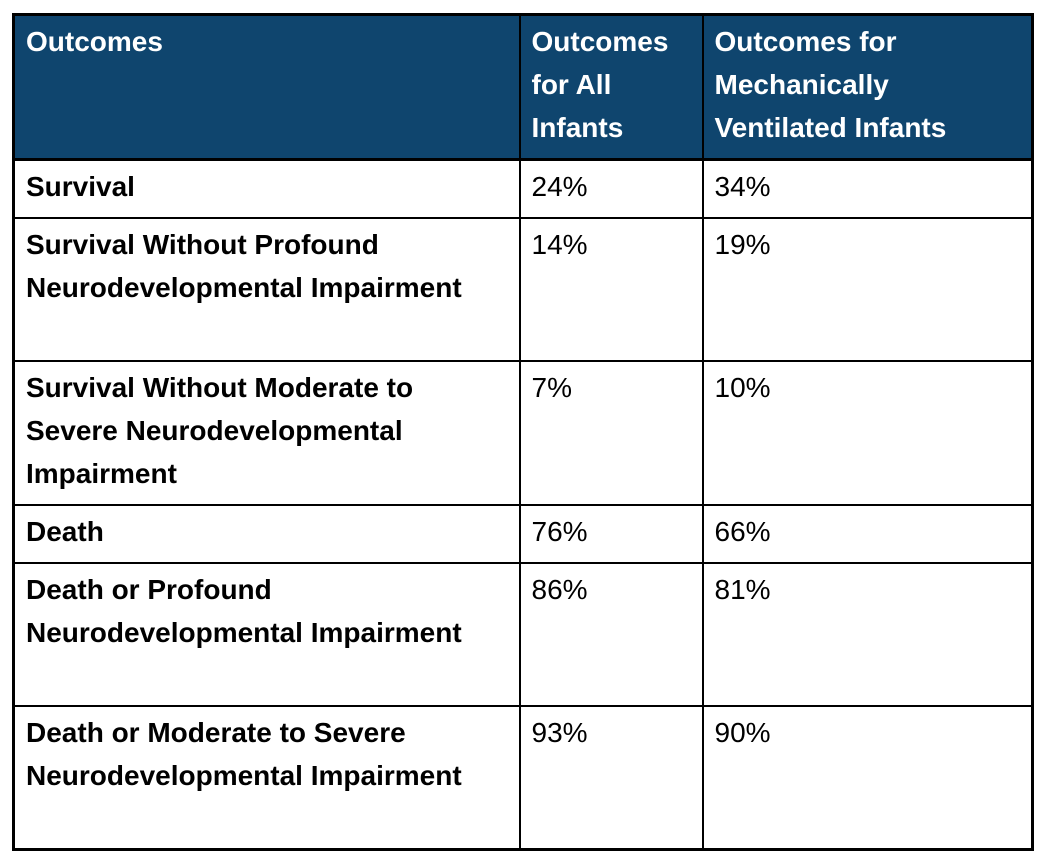  I want to click on all-infants-value: 93%, so click(611, 777).